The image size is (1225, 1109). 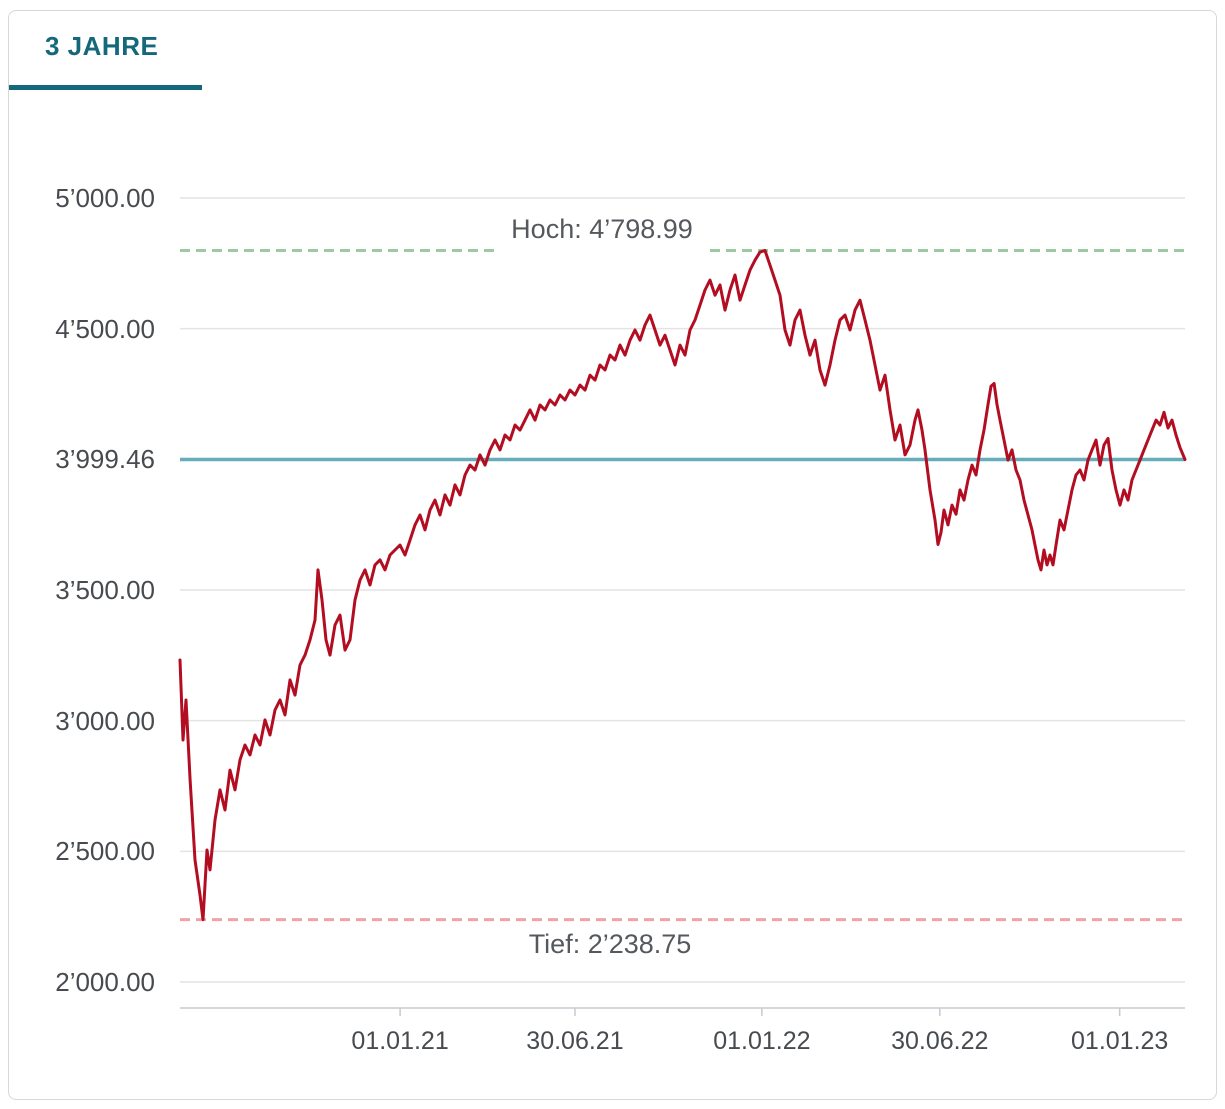 What do you see at coordinates (575, 1041) in the screenshot?
I see `x-axis-label: 30.06.21` at bounding box center [575, 1041].